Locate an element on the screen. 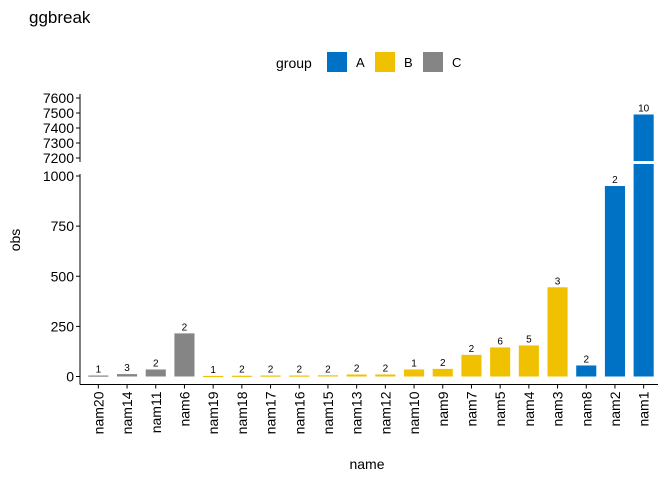 This screenshot has height=480, width=672. bar-label-nam8: 2 is located at coordinates (586, 359).